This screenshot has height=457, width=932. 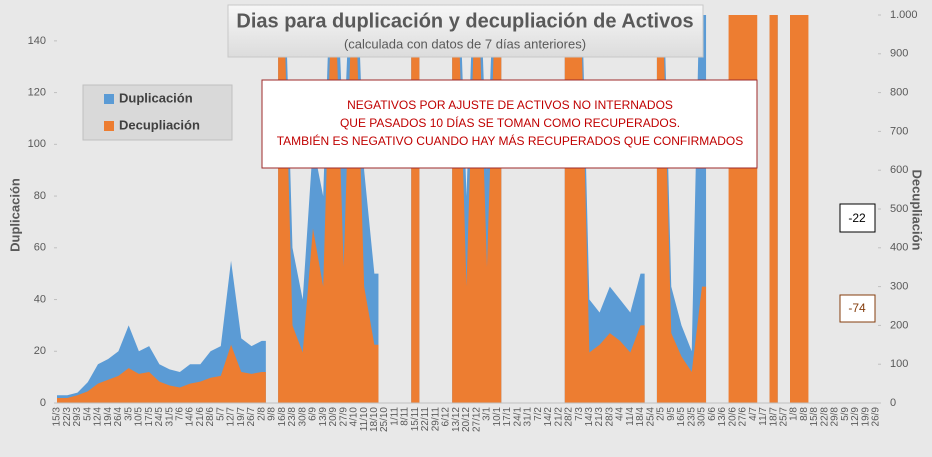 What do you see at coordinates (661, 414) in the screenshot?
I see `x-tick-label: 2/5` at bounding box center [661, 414].